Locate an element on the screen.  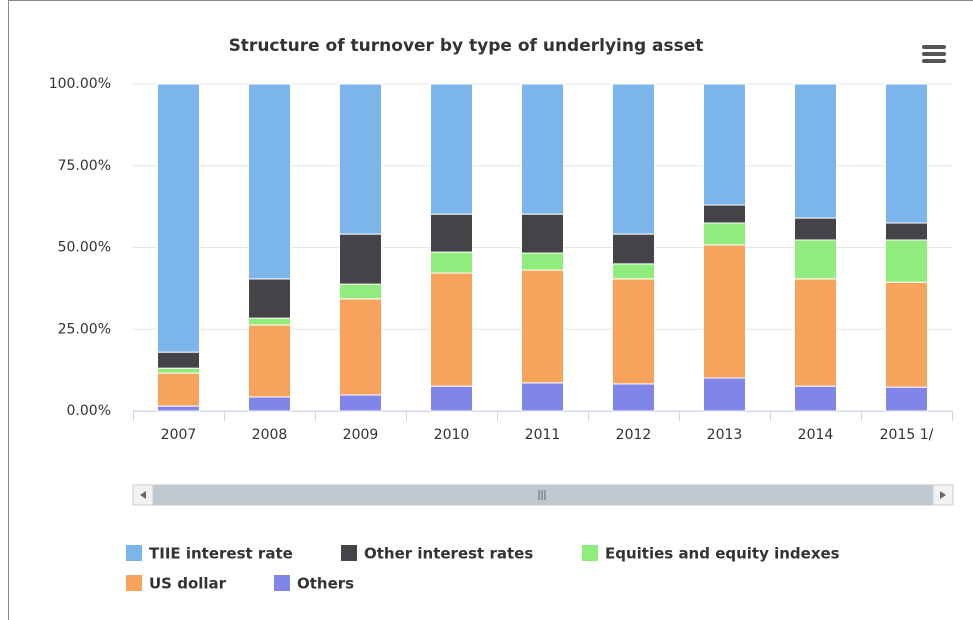
x-tick-label: 2015 1/ is located at coordinates (907, 435).